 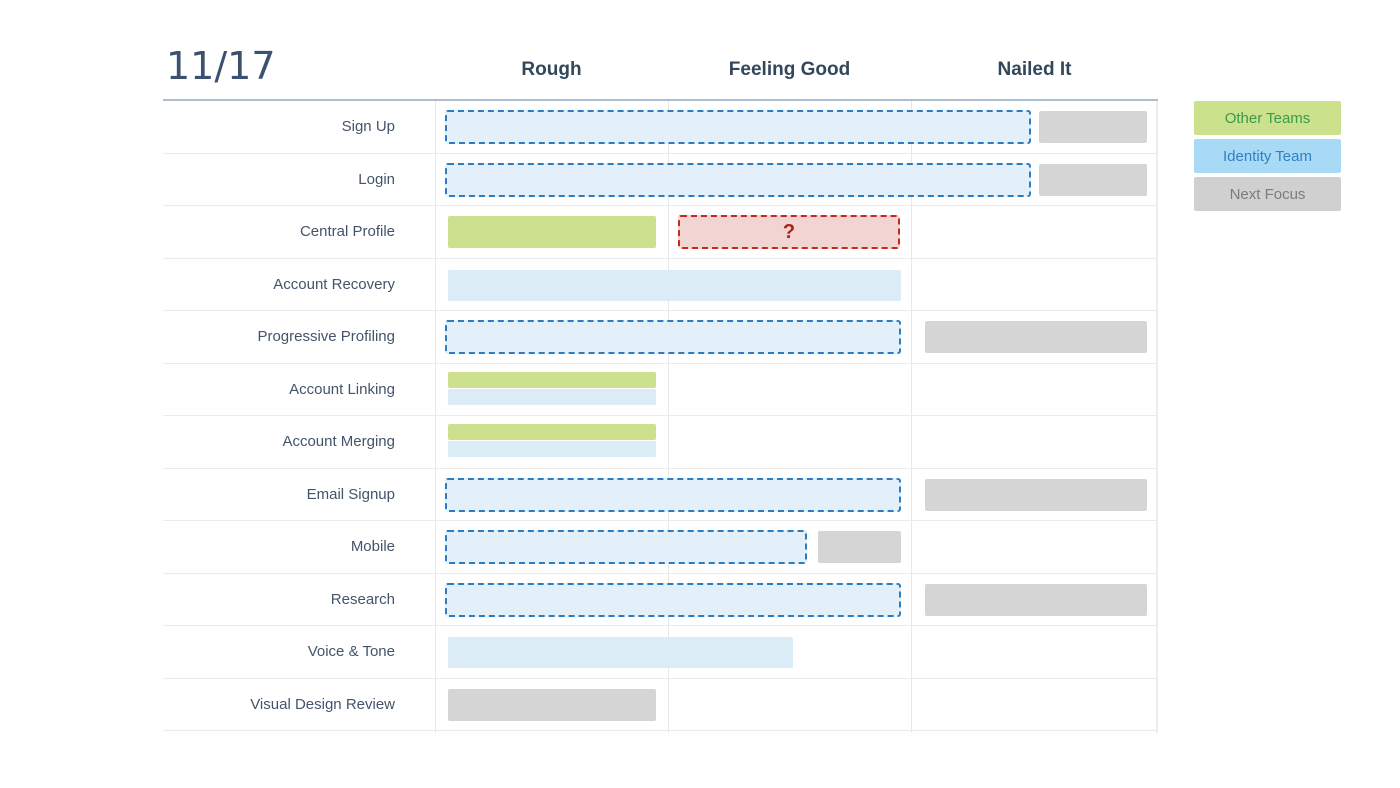 I want to click on column-header-feeling-good: Feeling Good, so click(x=789, y=69).